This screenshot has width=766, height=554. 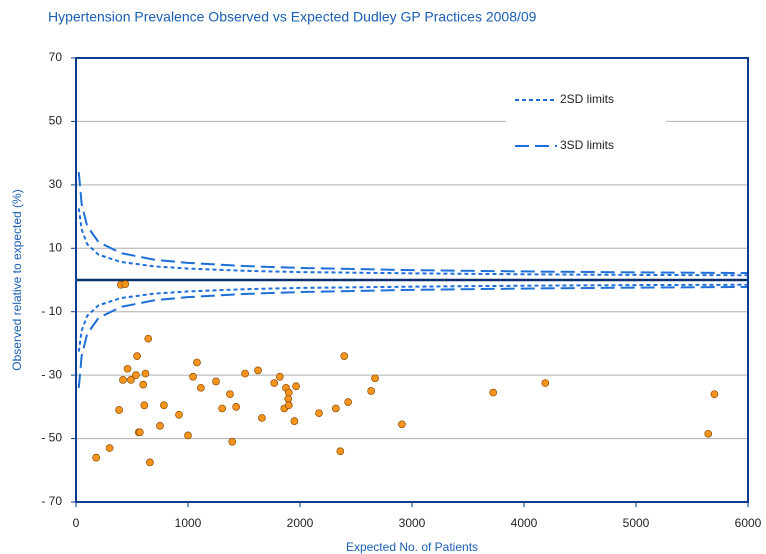 What do you see at coordinates (587, 99) in the screenshot?
I see `legend-label: 2SD limits` at bounding box center [587, 99].